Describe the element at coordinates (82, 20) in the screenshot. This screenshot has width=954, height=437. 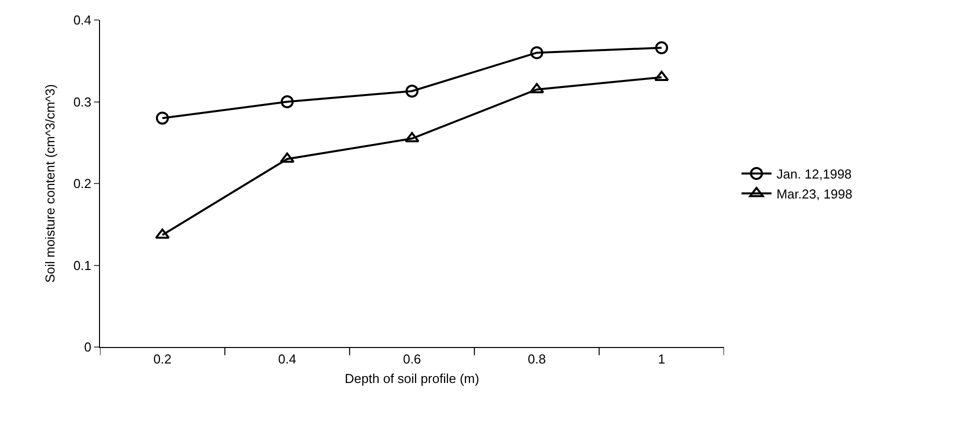
I see `y-tick-label: 0.4` at that location.